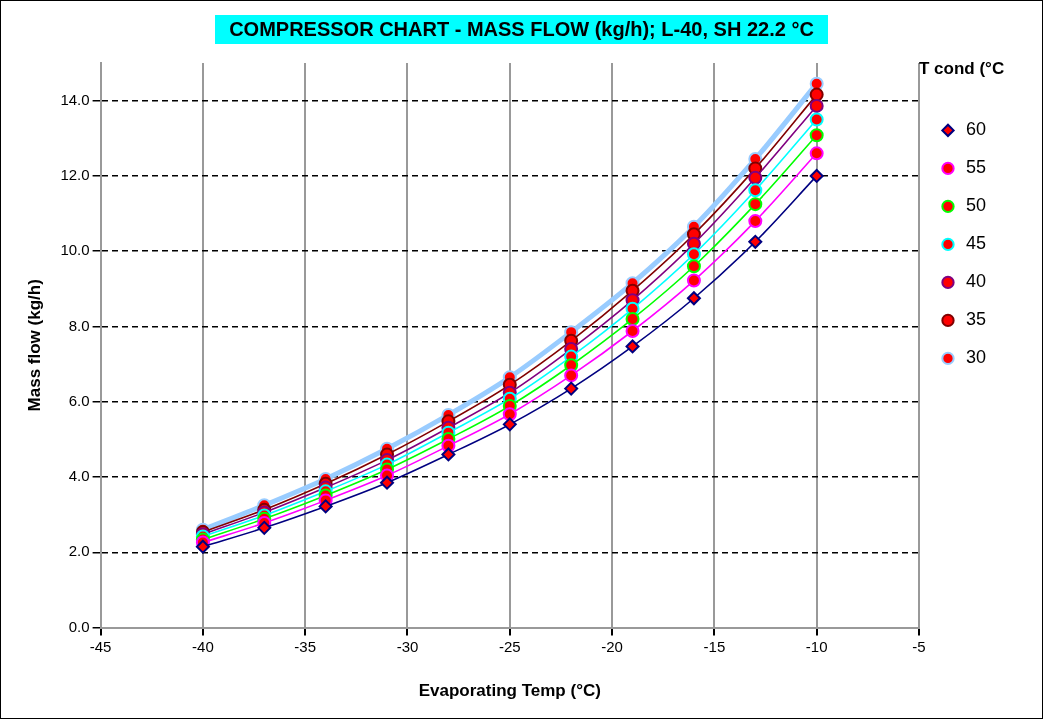  I want to click on x-tick-label: -40, so click(203, 646).